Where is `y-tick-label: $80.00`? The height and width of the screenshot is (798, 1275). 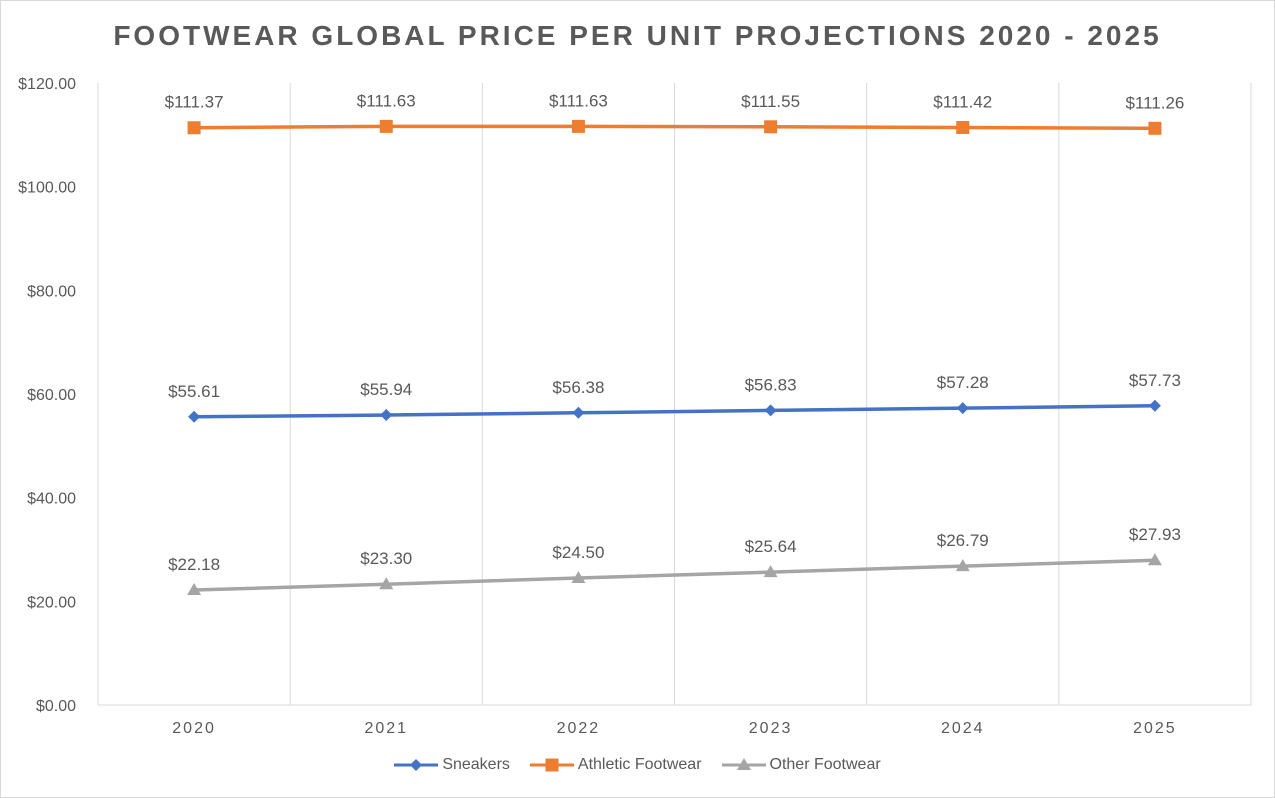 y-tick-label: $80.00 is located at coordinates (51, 291).